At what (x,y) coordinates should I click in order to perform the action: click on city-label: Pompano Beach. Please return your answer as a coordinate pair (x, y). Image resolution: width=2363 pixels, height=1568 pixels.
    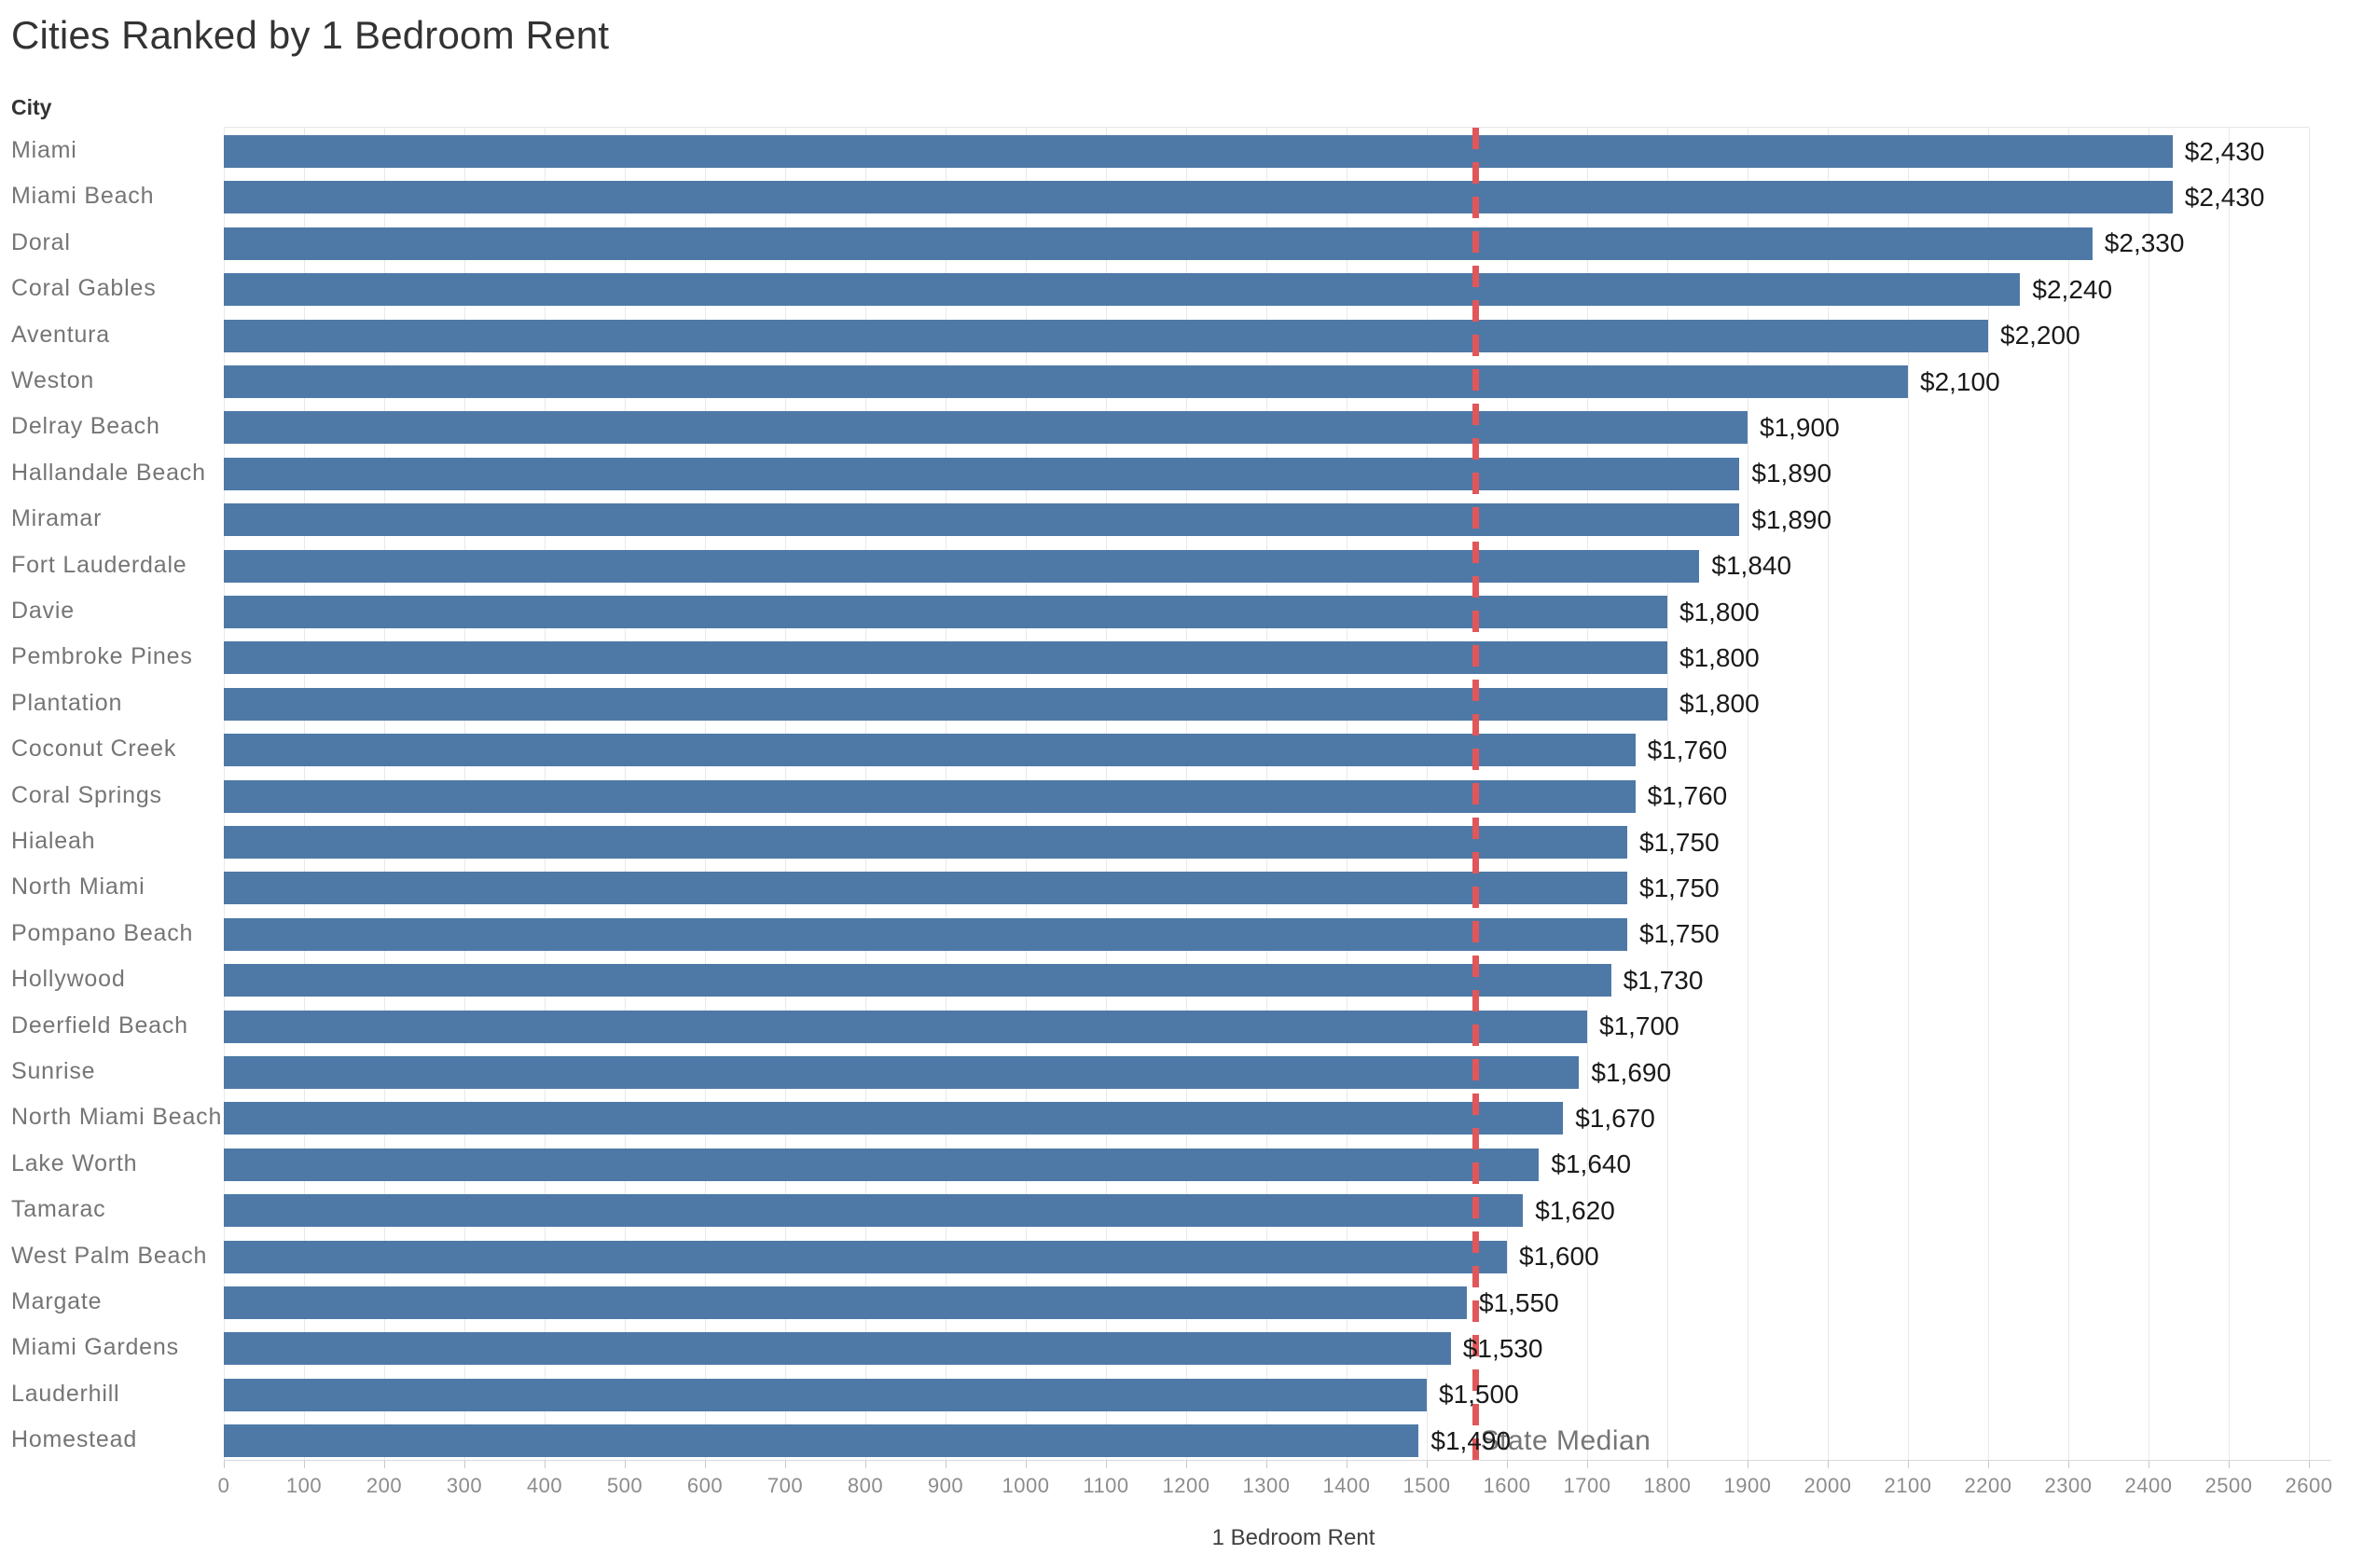
    Looking at the image, I should click on (102, 932).